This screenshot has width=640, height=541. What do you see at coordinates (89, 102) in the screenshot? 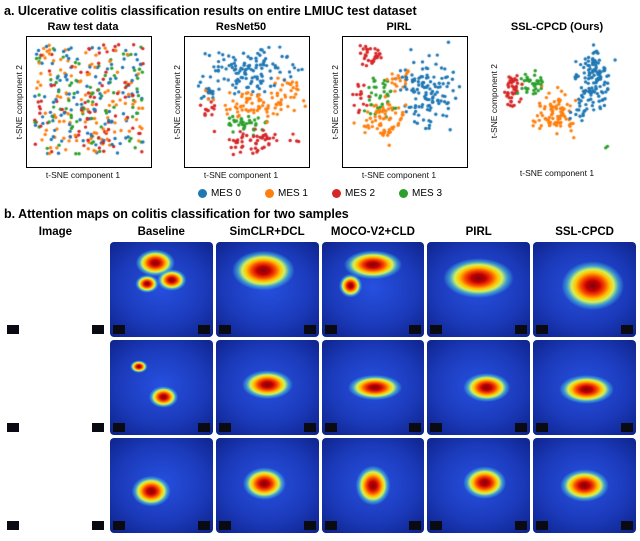
I see `tsne-canvas-raw` at bounding box center [89, 102].